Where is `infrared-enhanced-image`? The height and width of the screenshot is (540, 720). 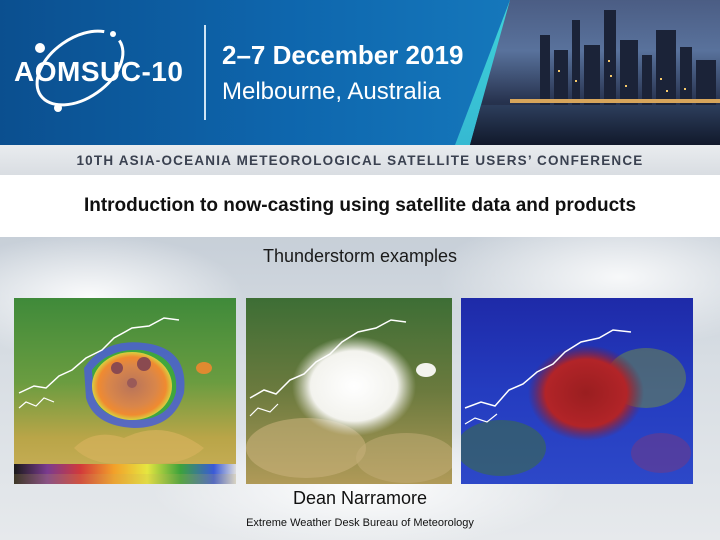 infrared-enhanced-image is located at coordinates (125, 391).